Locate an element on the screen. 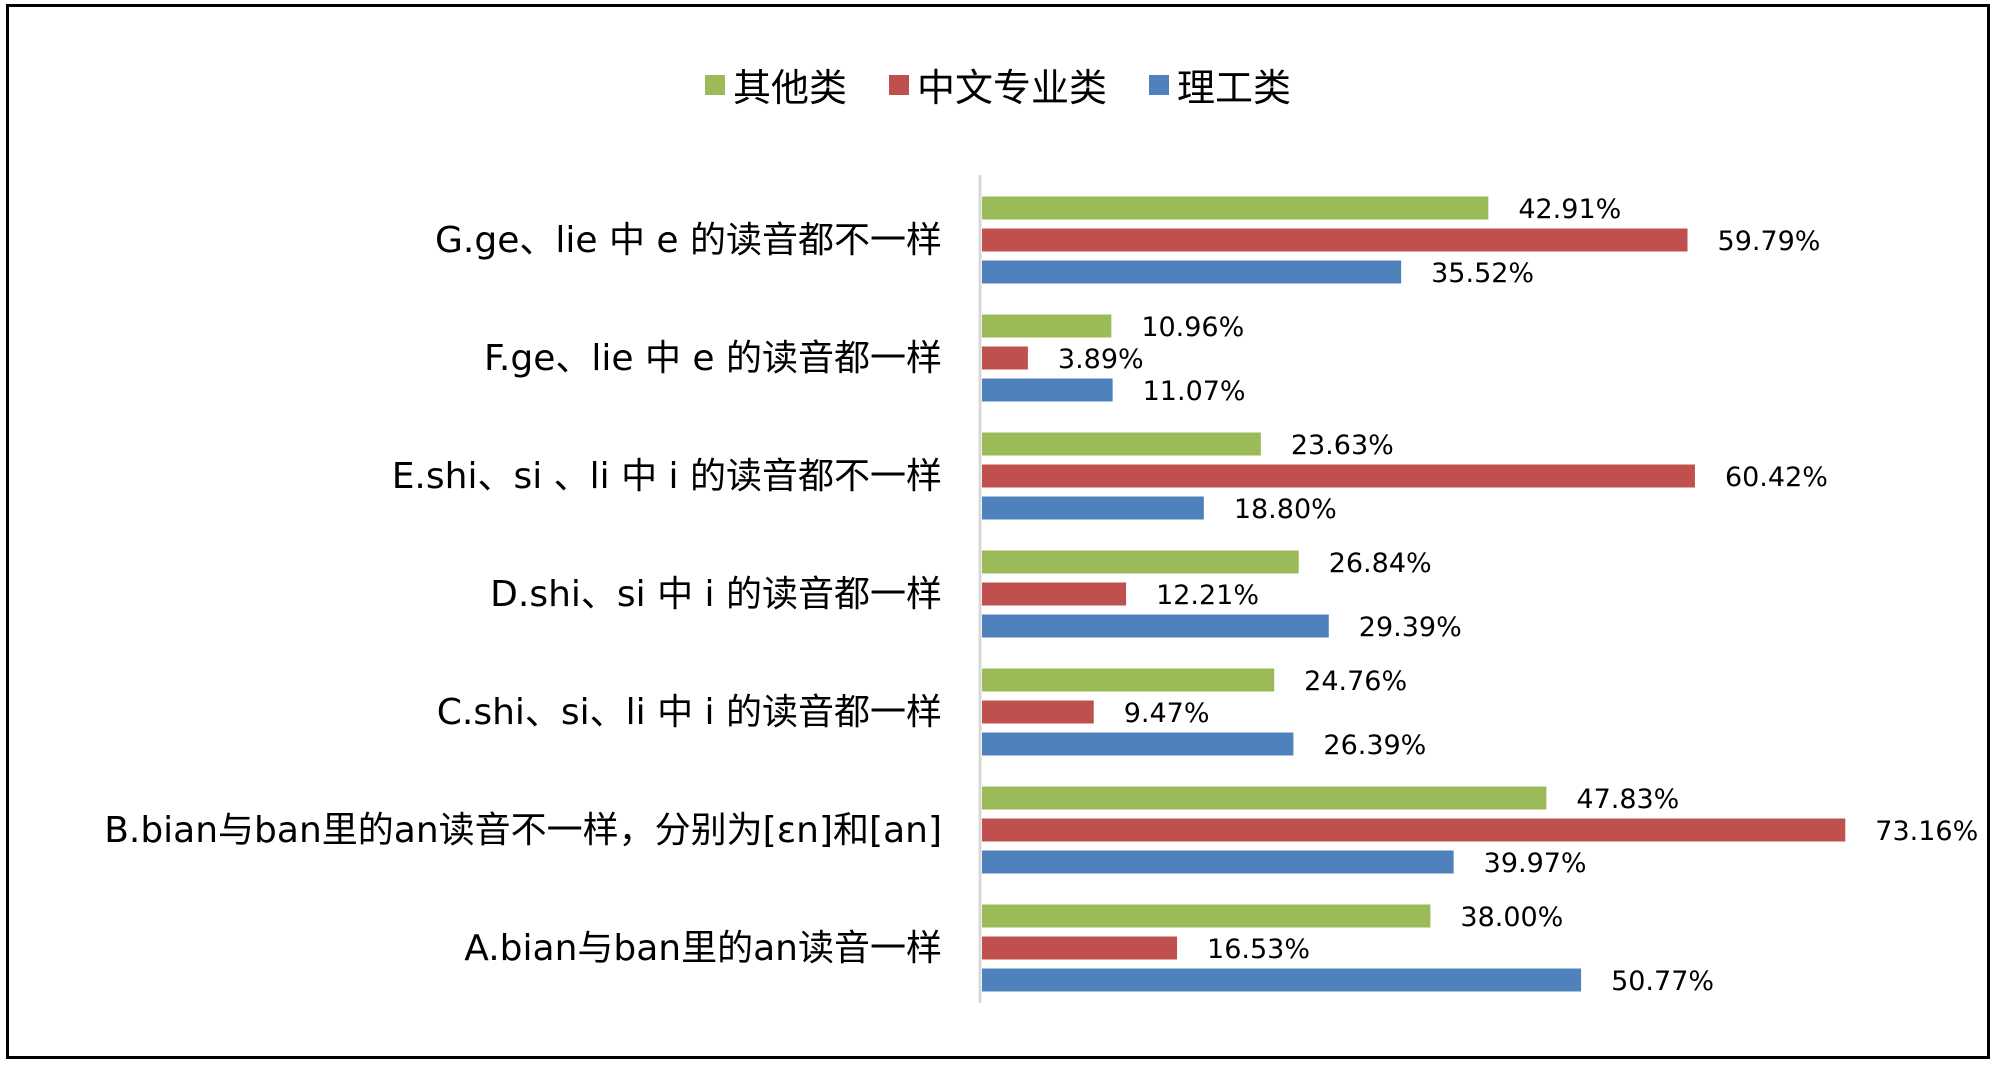 This screenshot has width=2000, height=1069. data-label: 35.52% is located at coordinates (1482, 273).